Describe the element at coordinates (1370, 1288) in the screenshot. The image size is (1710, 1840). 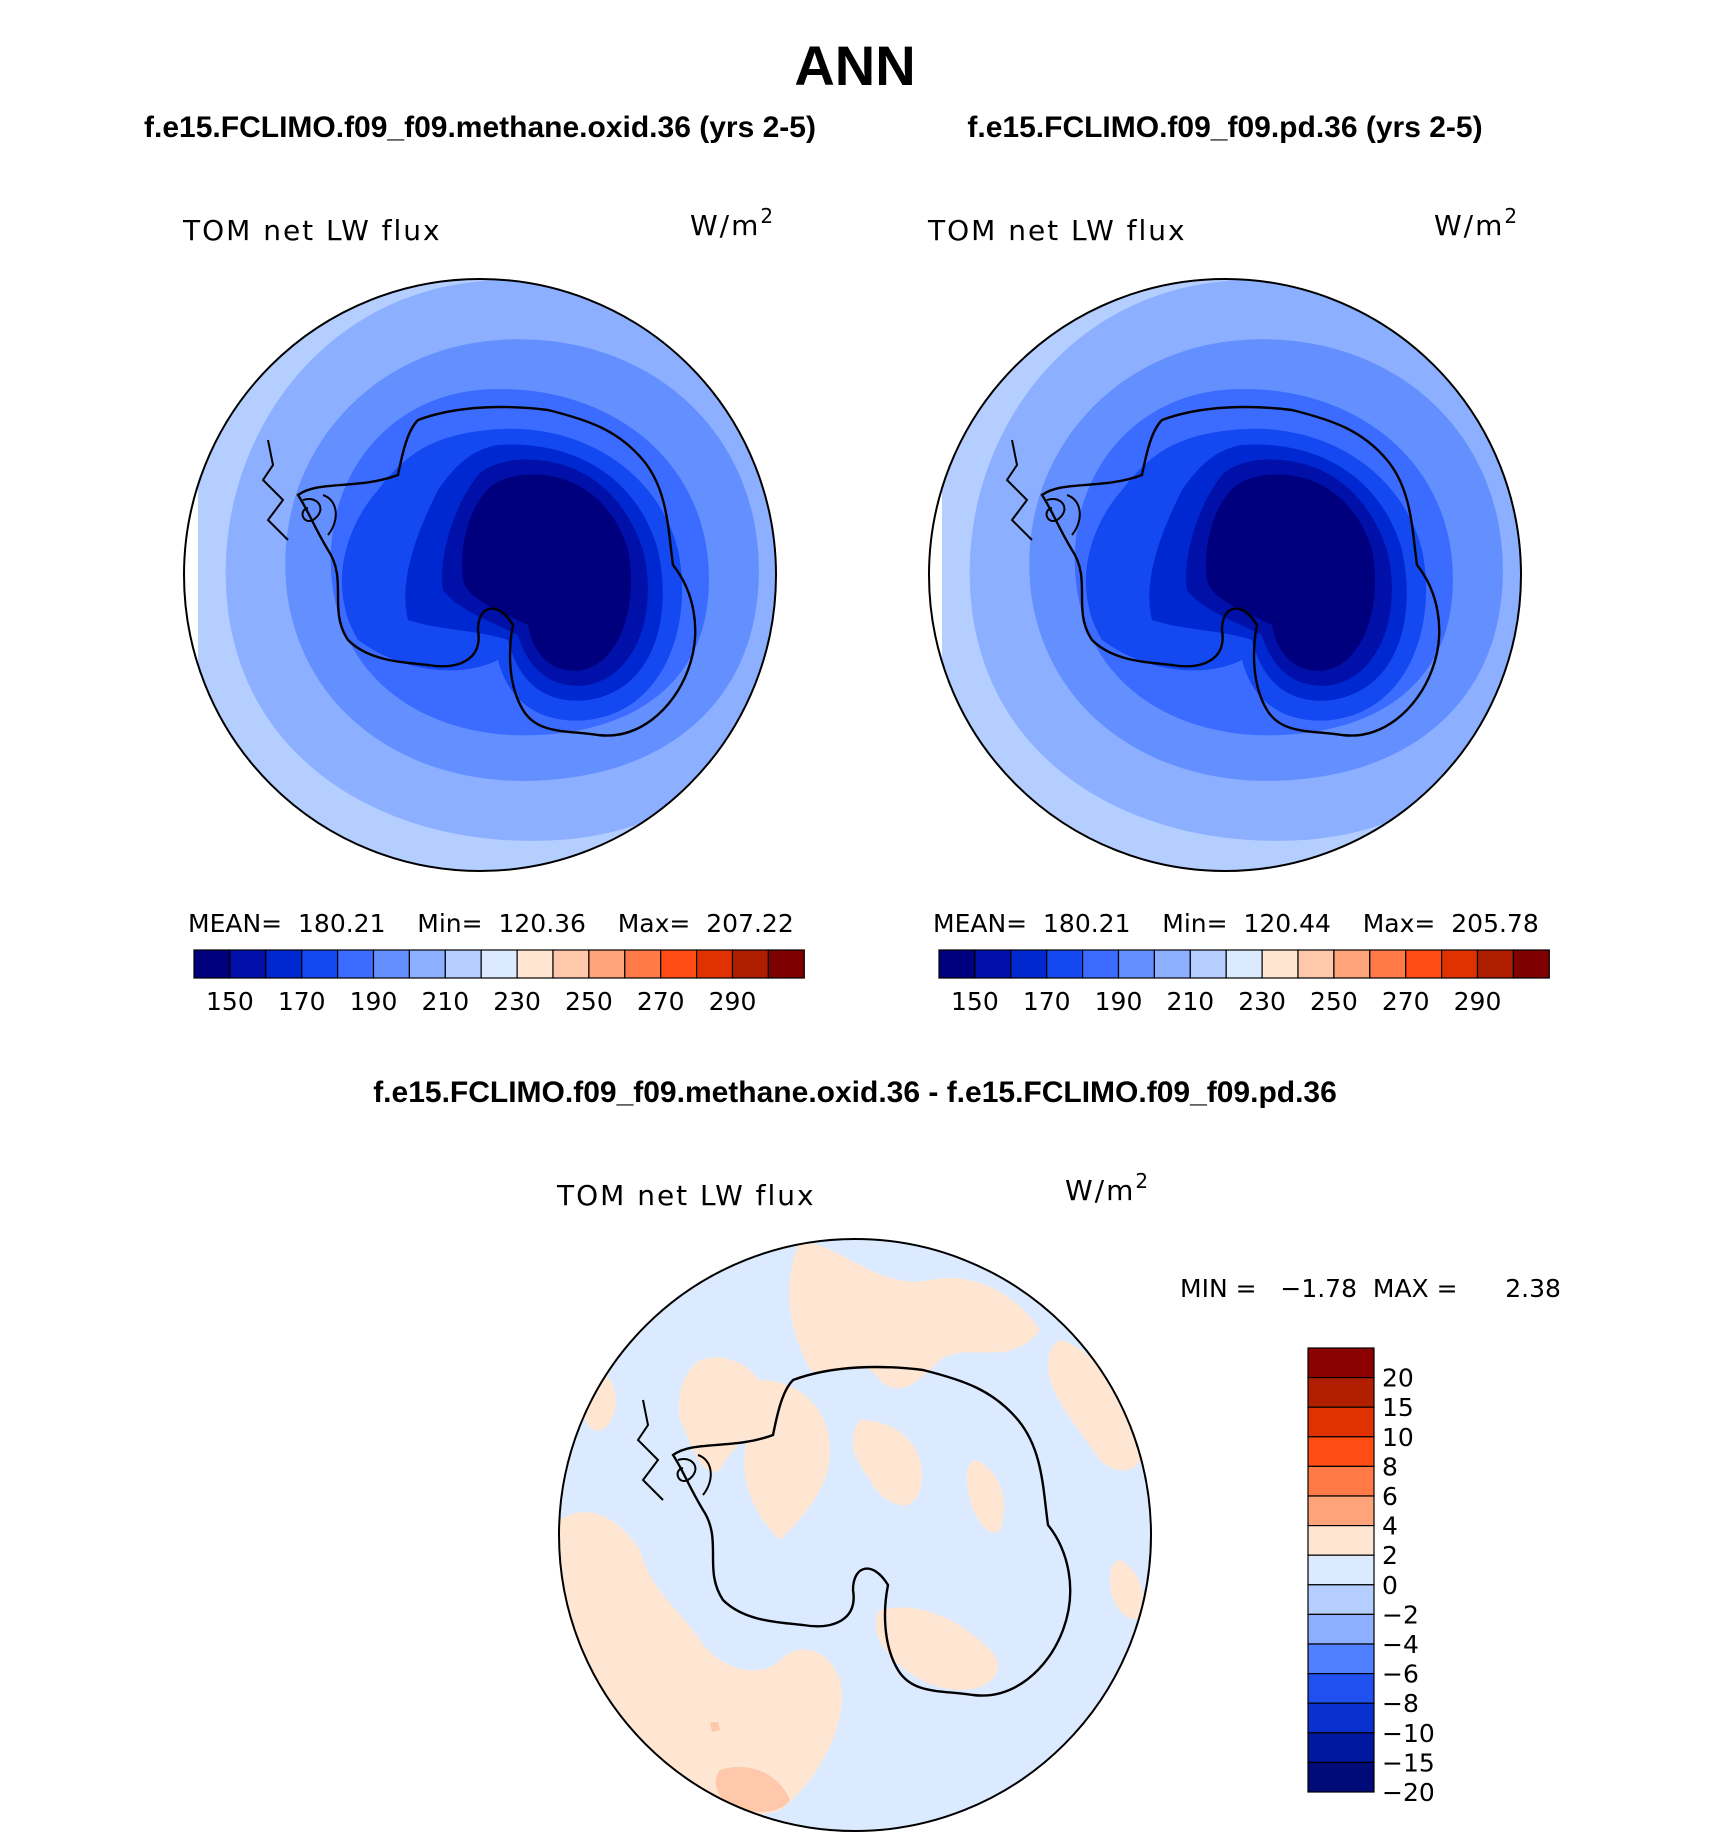
I see `diff-min-max: MIN = −1.78 MAX = 2.38` at that location.